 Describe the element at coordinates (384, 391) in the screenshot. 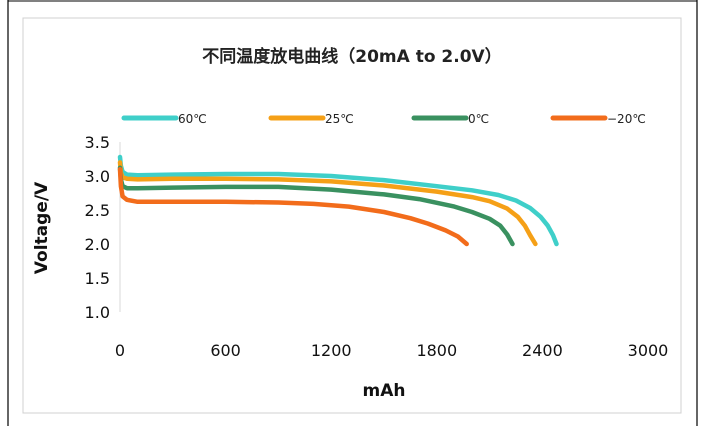

I see `x-axis-label: mAh` at that location.